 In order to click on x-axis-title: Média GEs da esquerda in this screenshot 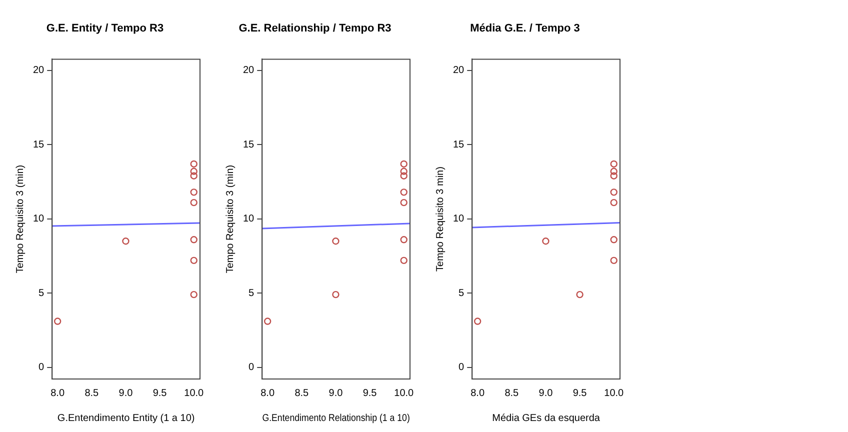, I will do `click(546, 418)`.